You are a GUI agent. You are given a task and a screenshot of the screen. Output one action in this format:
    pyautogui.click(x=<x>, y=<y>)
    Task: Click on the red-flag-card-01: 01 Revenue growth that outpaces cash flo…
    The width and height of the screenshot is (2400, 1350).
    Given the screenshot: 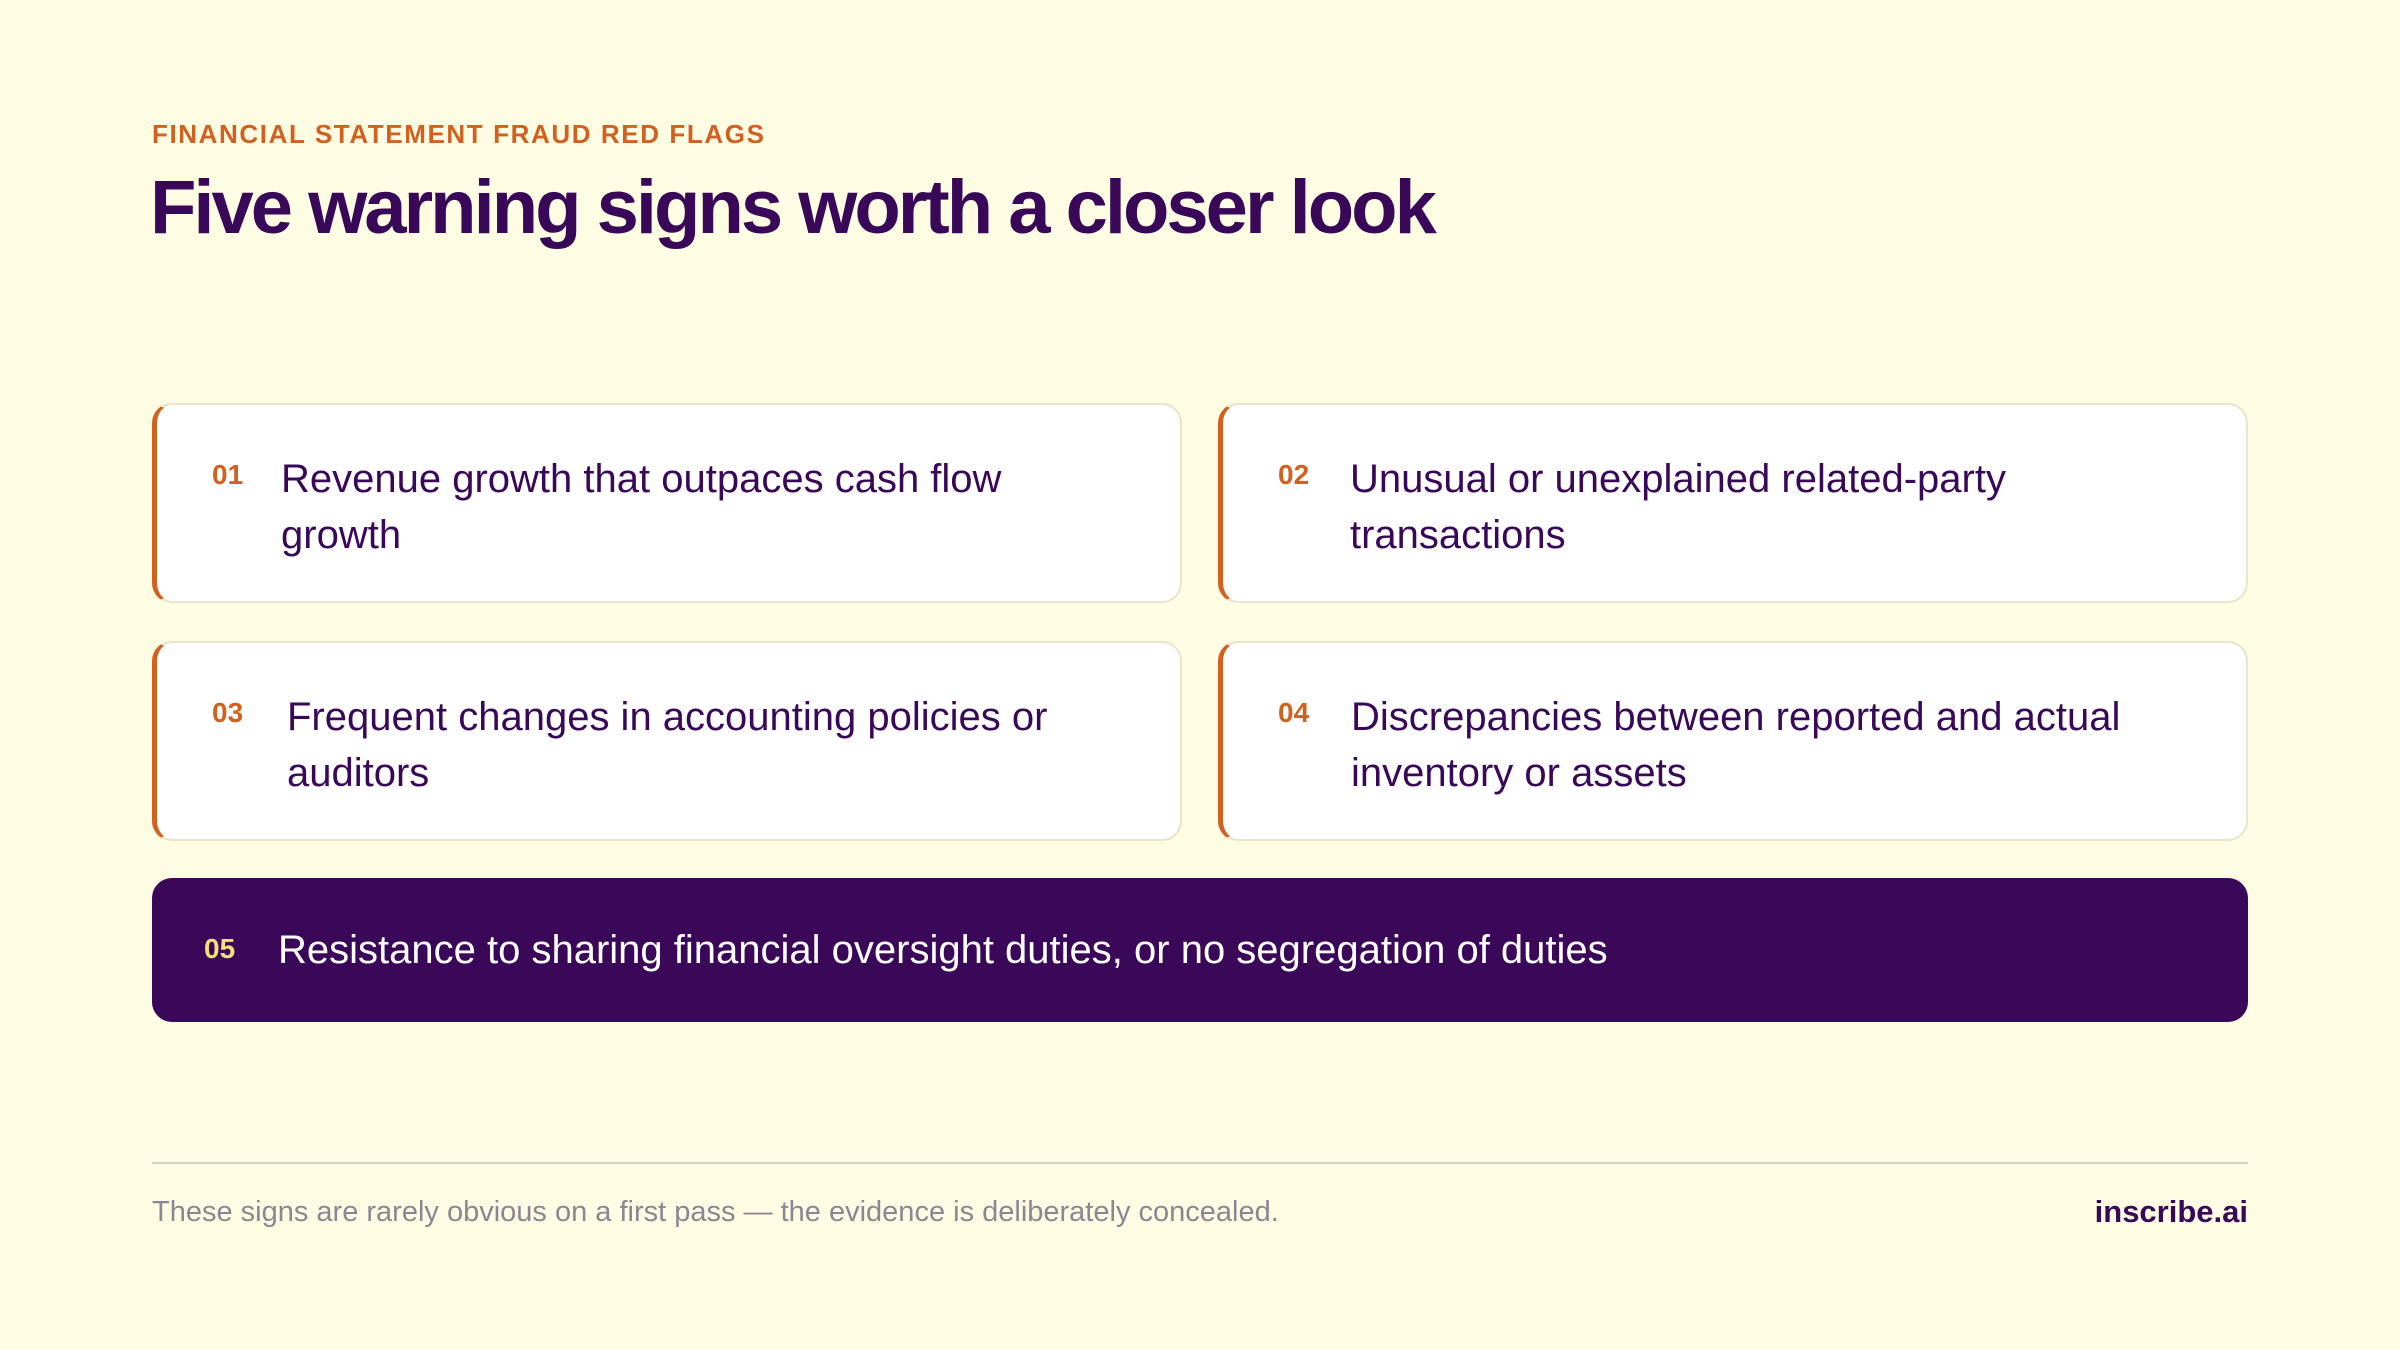 What is the action you would take?
    pyautogui.click(x=667, y=503)
    